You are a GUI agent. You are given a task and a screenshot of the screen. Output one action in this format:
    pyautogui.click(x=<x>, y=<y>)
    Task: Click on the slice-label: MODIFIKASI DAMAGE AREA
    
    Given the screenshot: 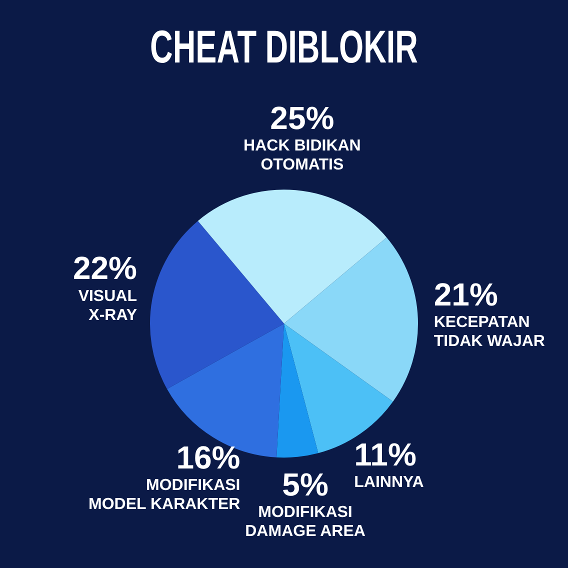 What is the action you would take?
    pyautogui.click(x=305, y=522)
    